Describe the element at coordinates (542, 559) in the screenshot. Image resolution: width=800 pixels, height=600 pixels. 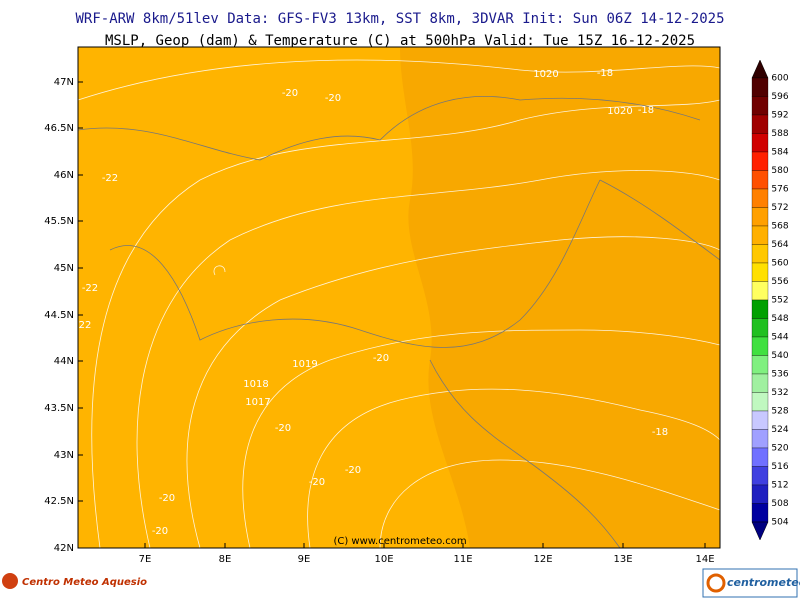
I see `lon-label: 12E` at that location.